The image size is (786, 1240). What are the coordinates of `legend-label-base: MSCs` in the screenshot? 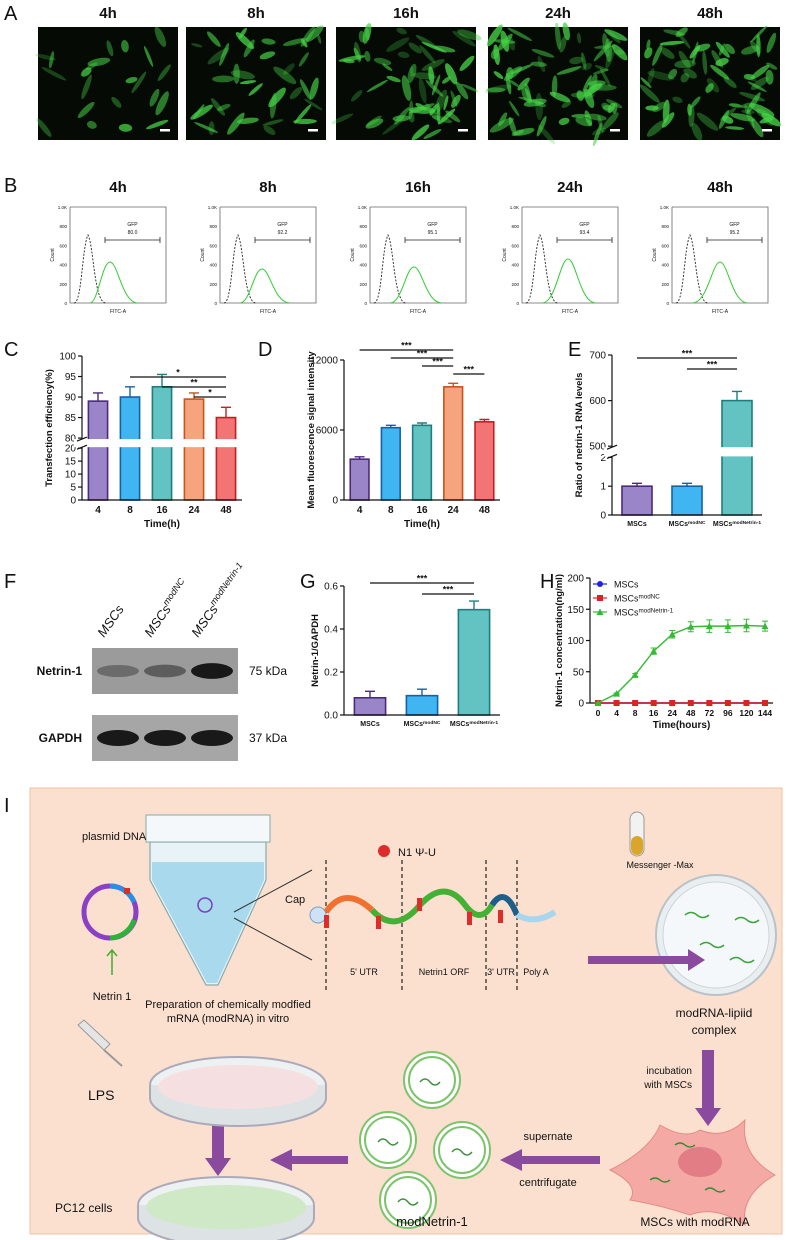 It's located at (626, 613).